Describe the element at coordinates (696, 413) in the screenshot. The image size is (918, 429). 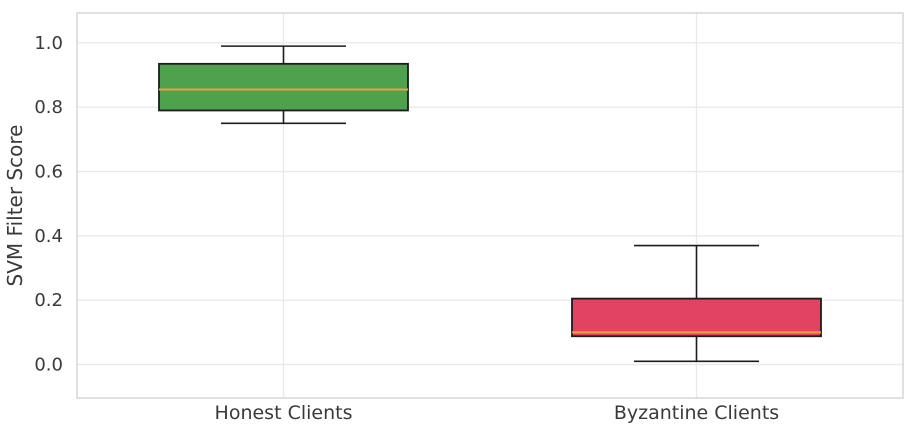
I see `x-tick-label-byzantine-clients: Byzantine Clients` at that location.